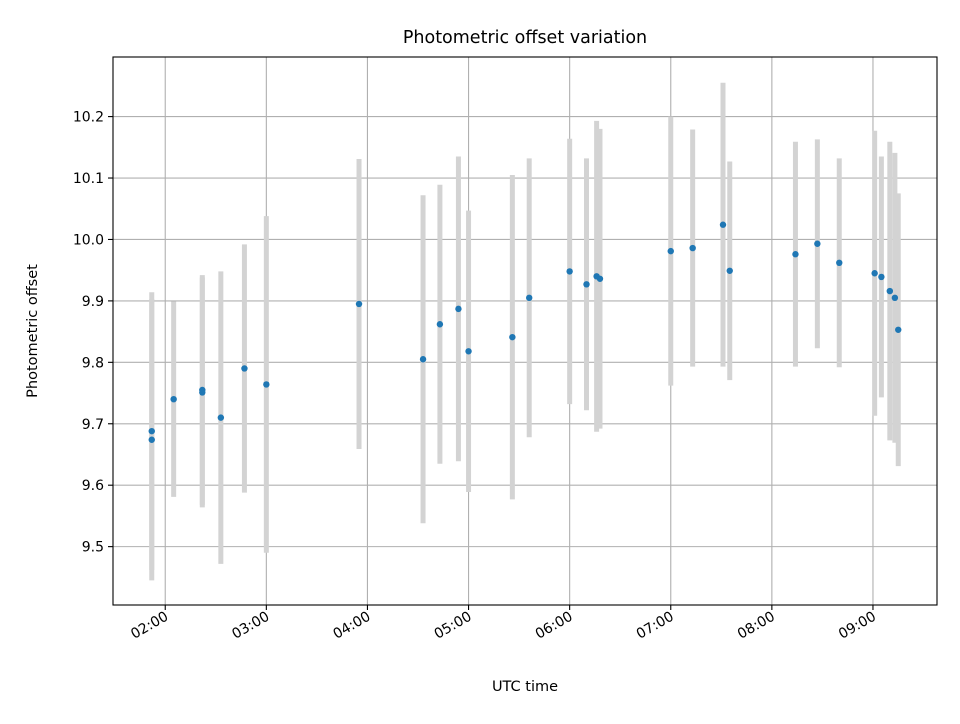 This screenshot has height=724, width=960. I want to click on y-tick-label: 9.5, so click(93, 548).